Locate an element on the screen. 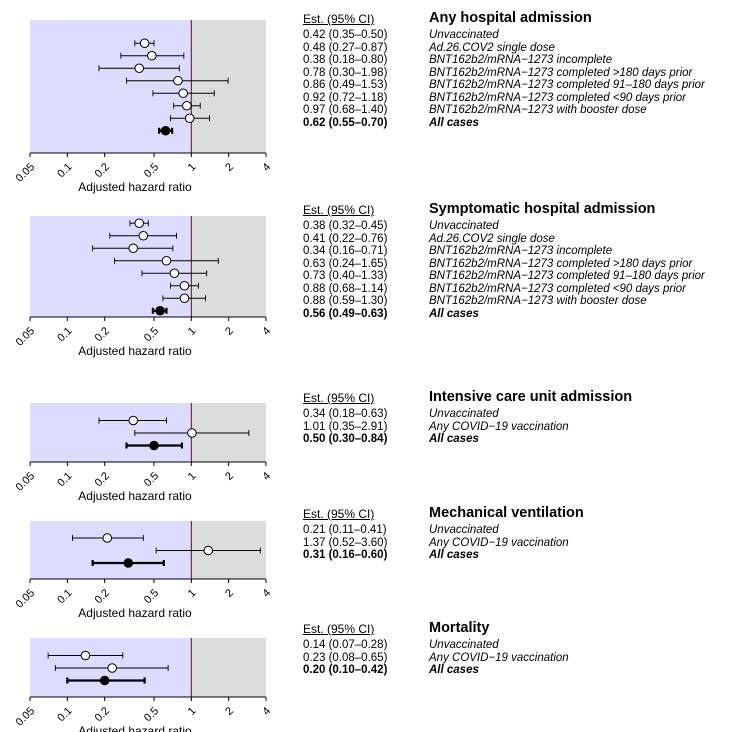 The image size is (750, 732). panel-header: Est. (95% CI) Any hospital admission is located at coordinates (526, 18).